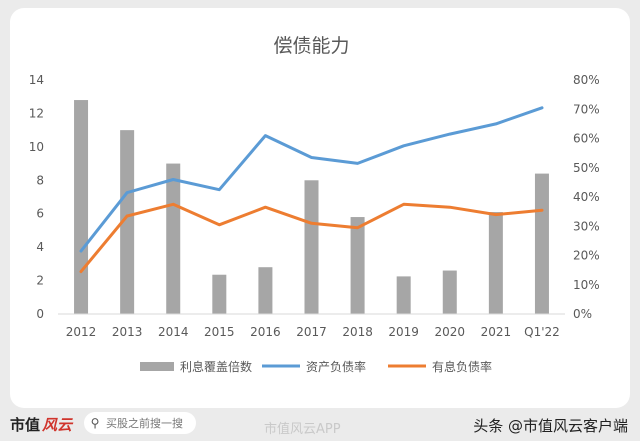 The image size is (640, 441). I want to click on watermark-center: 市值风云APP, so click(302, 429).